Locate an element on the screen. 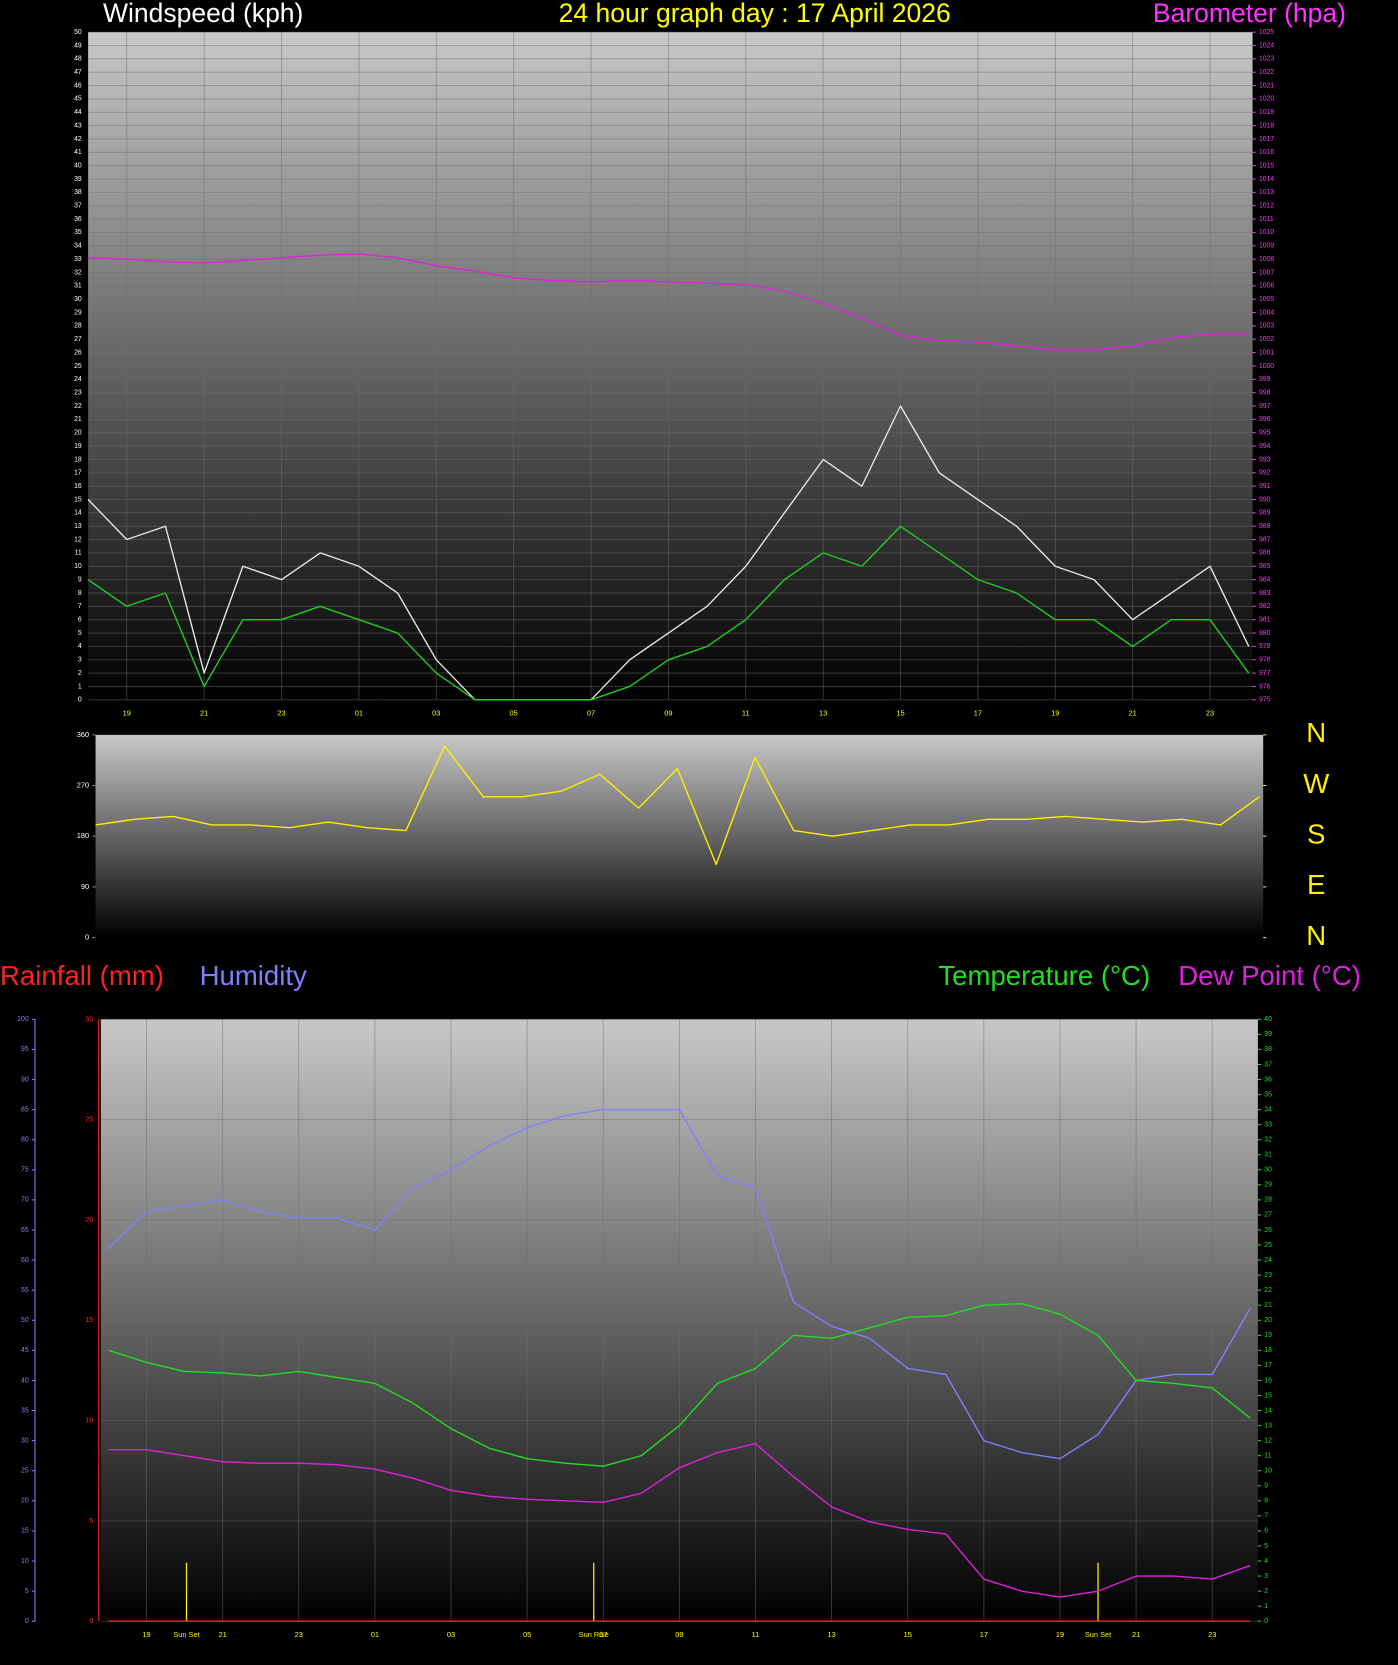 Image resolution: width=1398 pixels, height=1665 pixels. y2-tick-label: 986 is located at coordinates (1265, 553).